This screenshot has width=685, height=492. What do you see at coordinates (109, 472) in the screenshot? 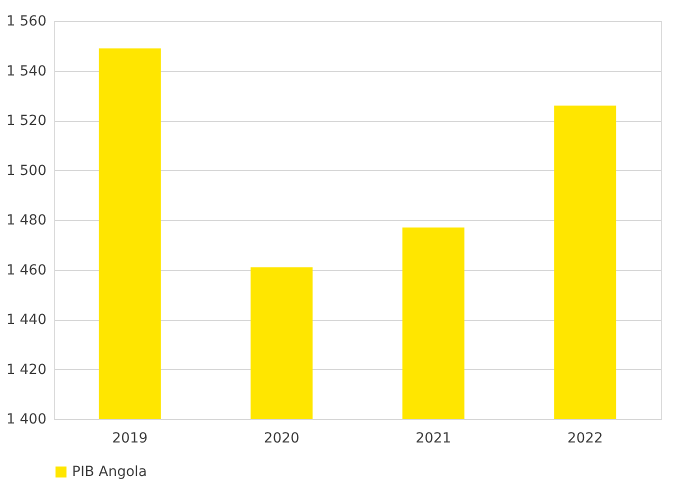
I see `legend-label: PIB Angola` at bounding box center [109, 472].